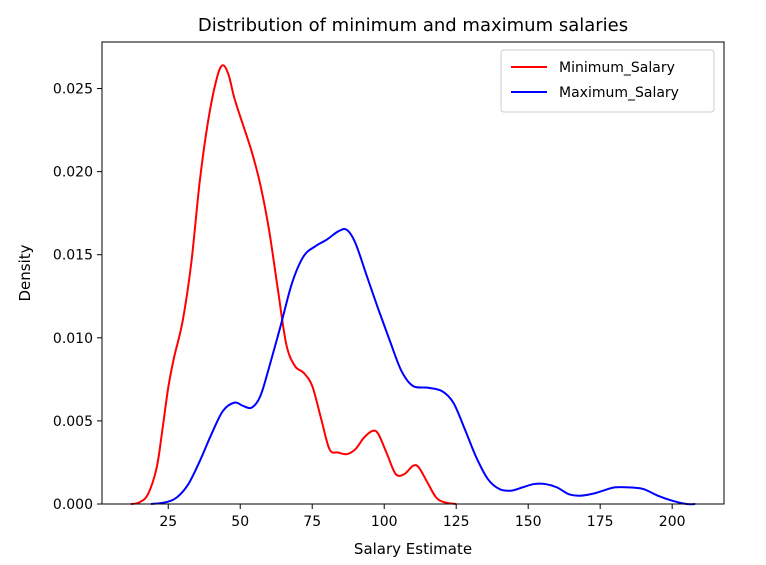  I want to click on x-tick-label: 25, so click(168, 522).